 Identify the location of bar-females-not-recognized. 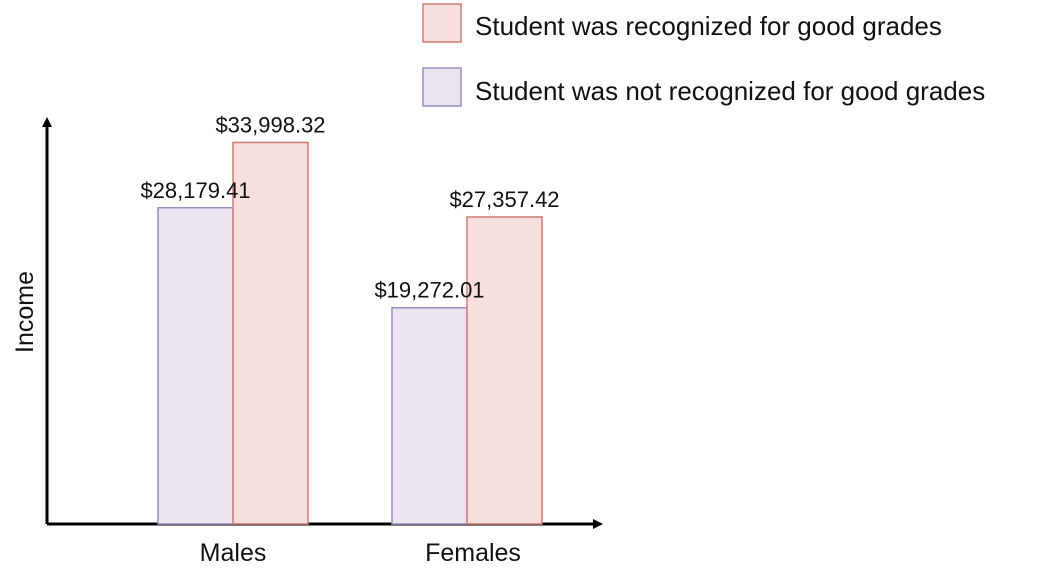
(429, 415).